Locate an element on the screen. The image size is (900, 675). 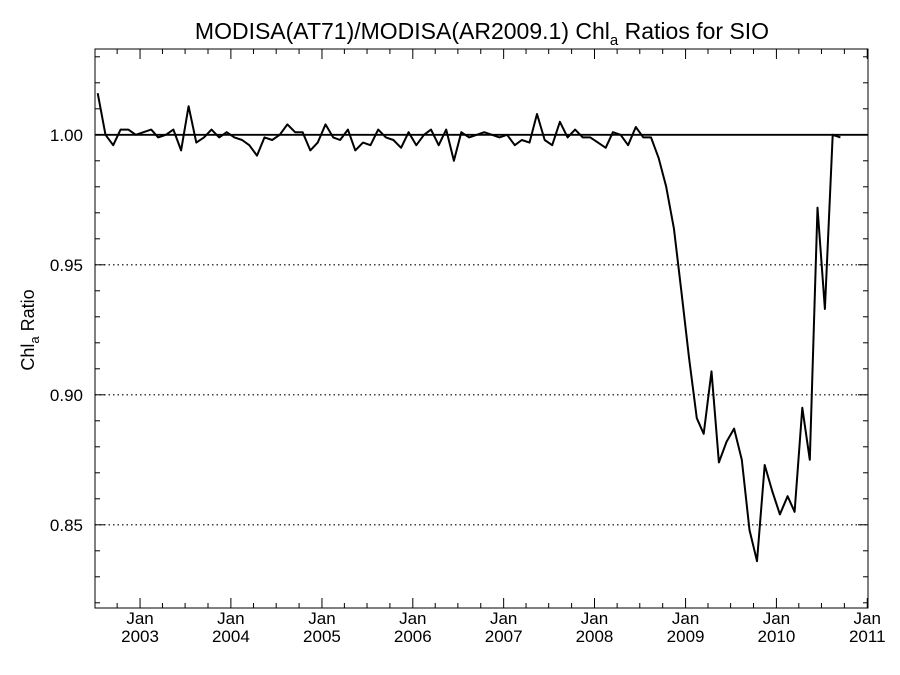
x-tick-year: 2007 is located at coordinates (504, 636).